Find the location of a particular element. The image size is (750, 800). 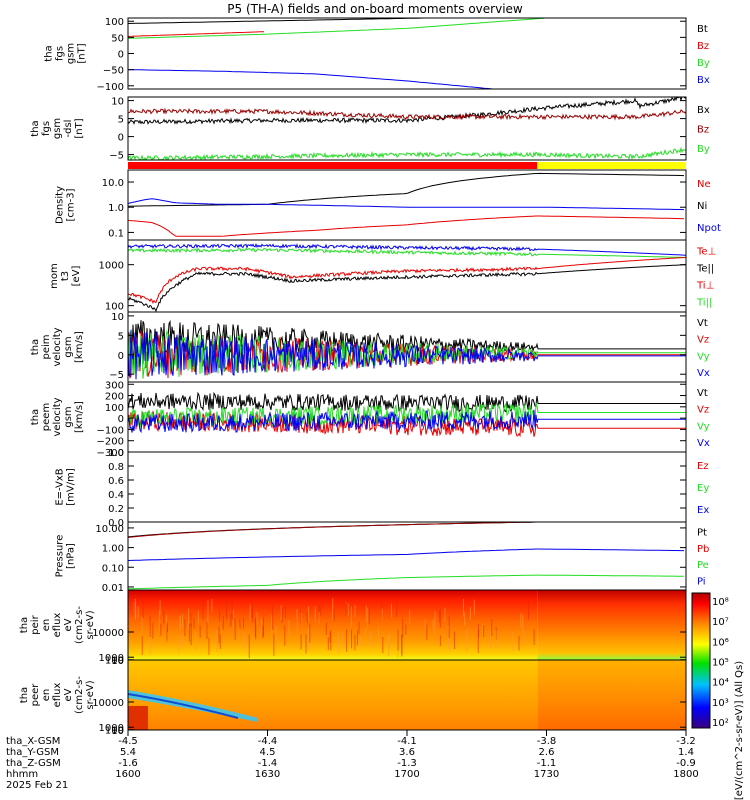

x-row-value-2-0: -1.6 is located at coordinates (128, 763).